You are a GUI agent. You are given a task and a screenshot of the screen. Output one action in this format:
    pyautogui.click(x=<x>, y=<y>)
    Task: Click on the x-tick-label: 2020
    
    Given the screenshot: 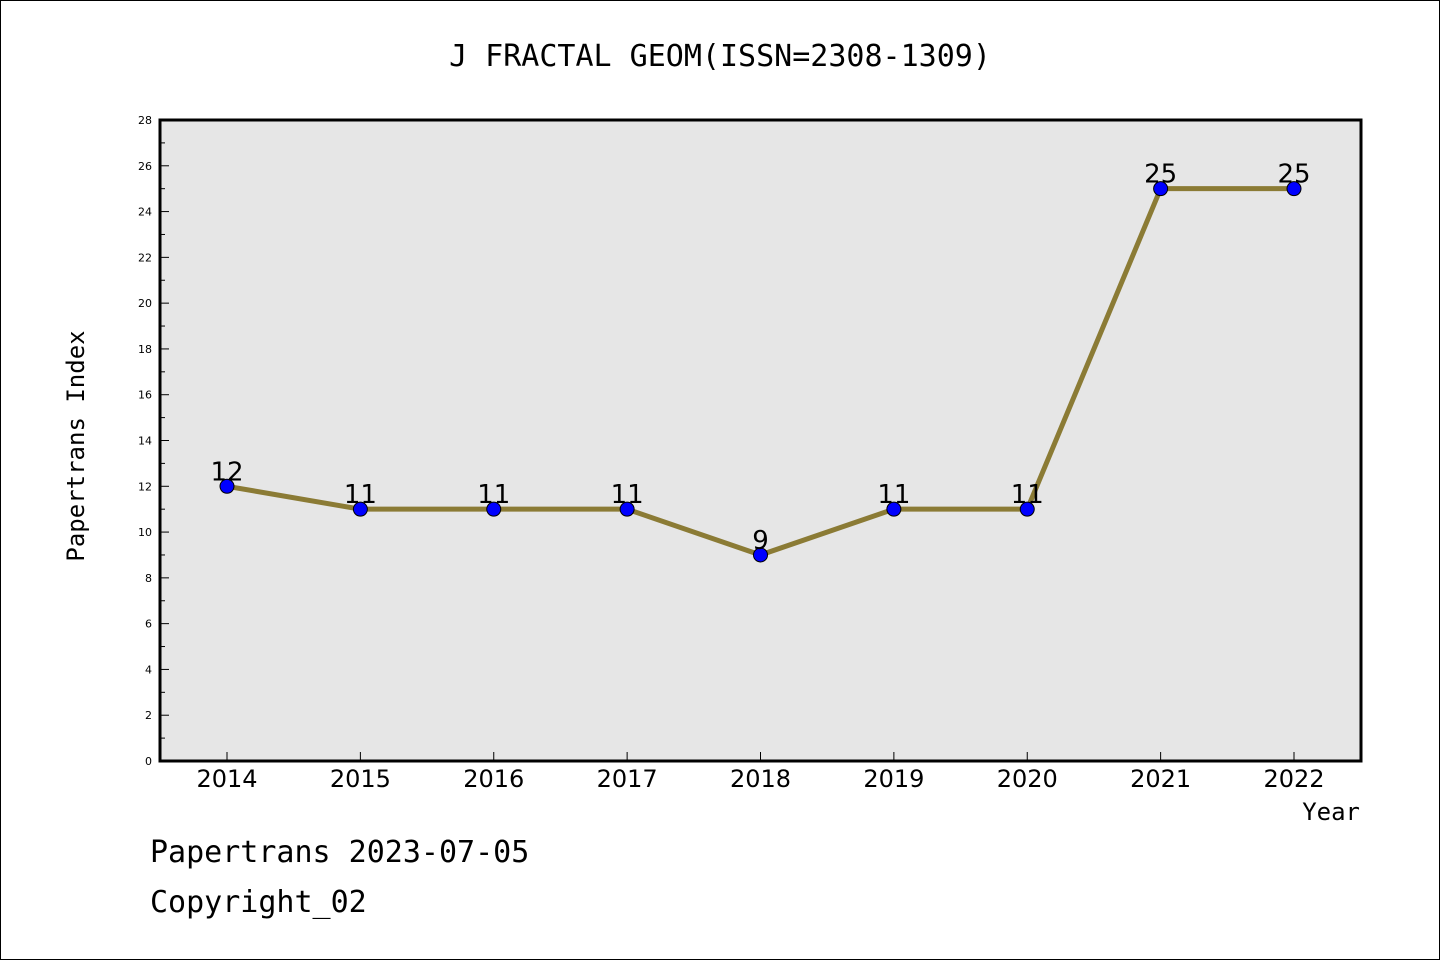 What is the action you would take?
    pyautogui.click(x=1027, y=779)
    